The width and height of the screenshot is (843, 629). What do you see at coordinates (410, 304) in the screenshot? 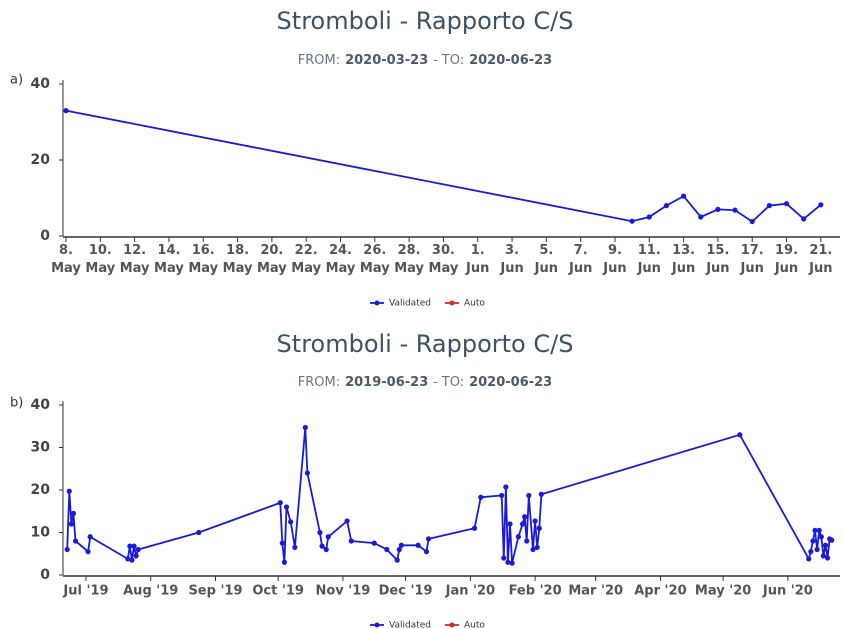
I see `legend-label: Validated` at bounding box center [410, 304].